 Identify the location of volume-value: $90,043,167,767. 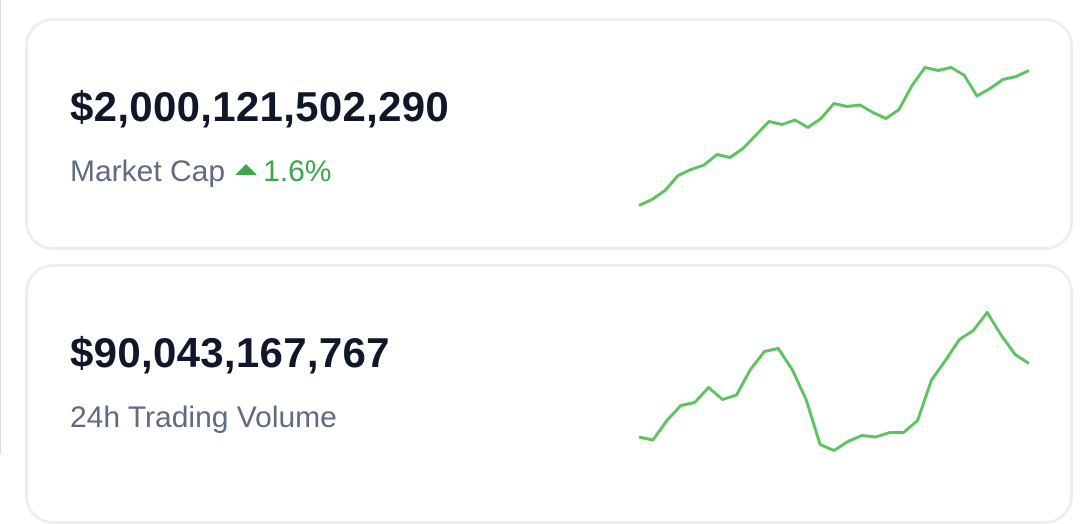
(230, 352).